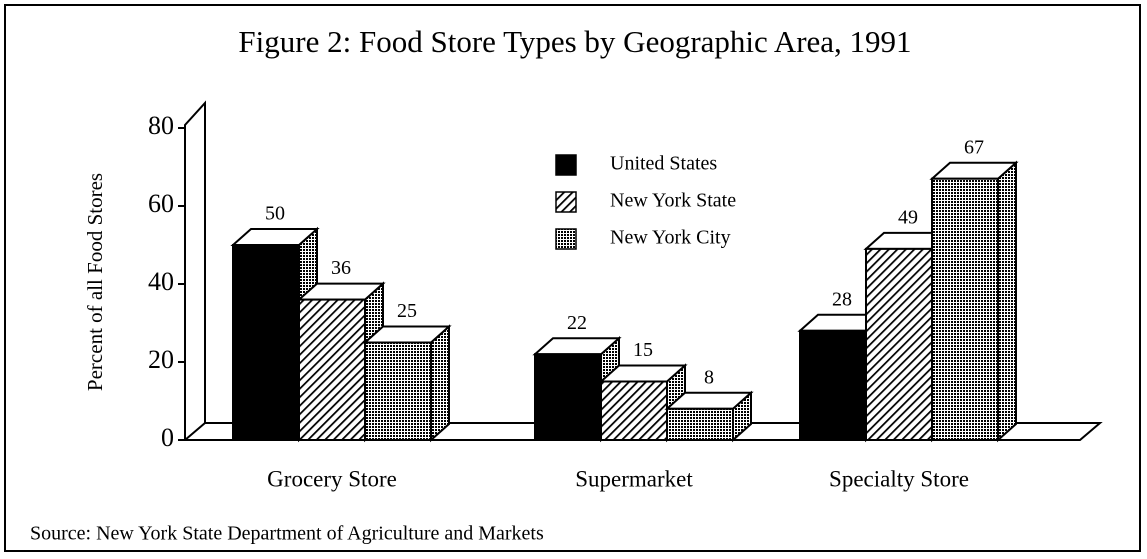  I want to click on value-label: 8, so click(709, 377).